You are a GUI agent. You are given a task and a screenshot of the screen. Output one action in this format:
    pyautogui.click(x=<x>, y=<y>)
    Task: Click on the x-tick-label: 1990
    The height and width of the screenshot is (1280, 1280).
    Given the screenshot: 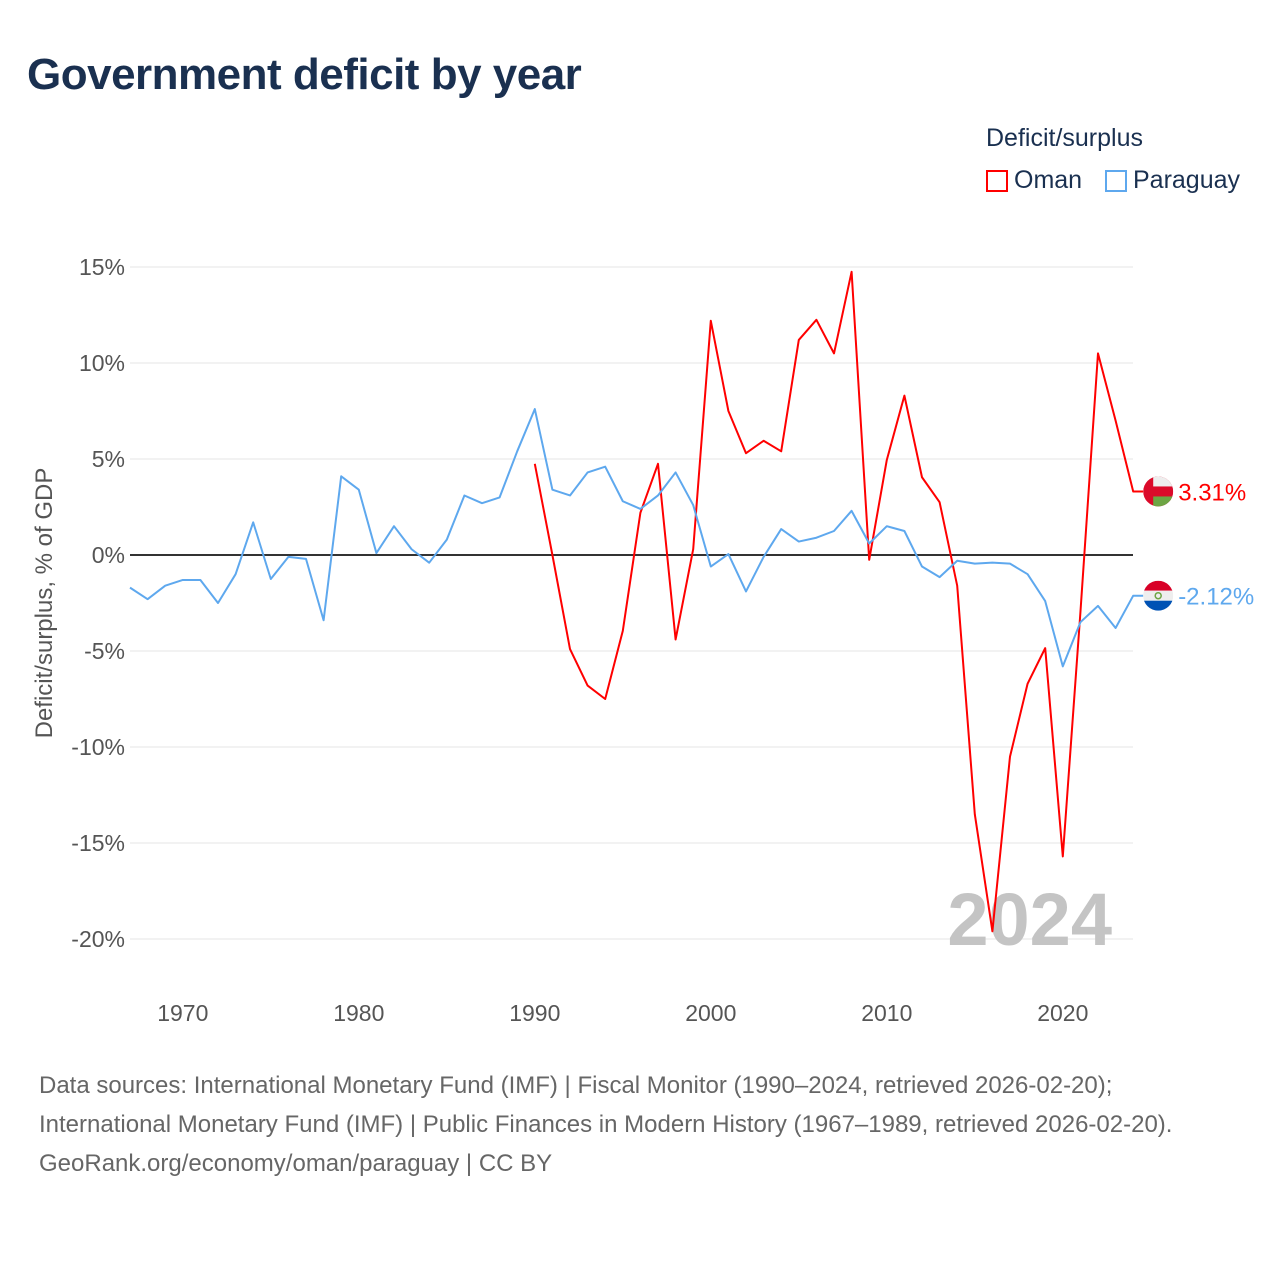 What is the action you would take?
    pyautogui.click(x=534, y=1013)
    